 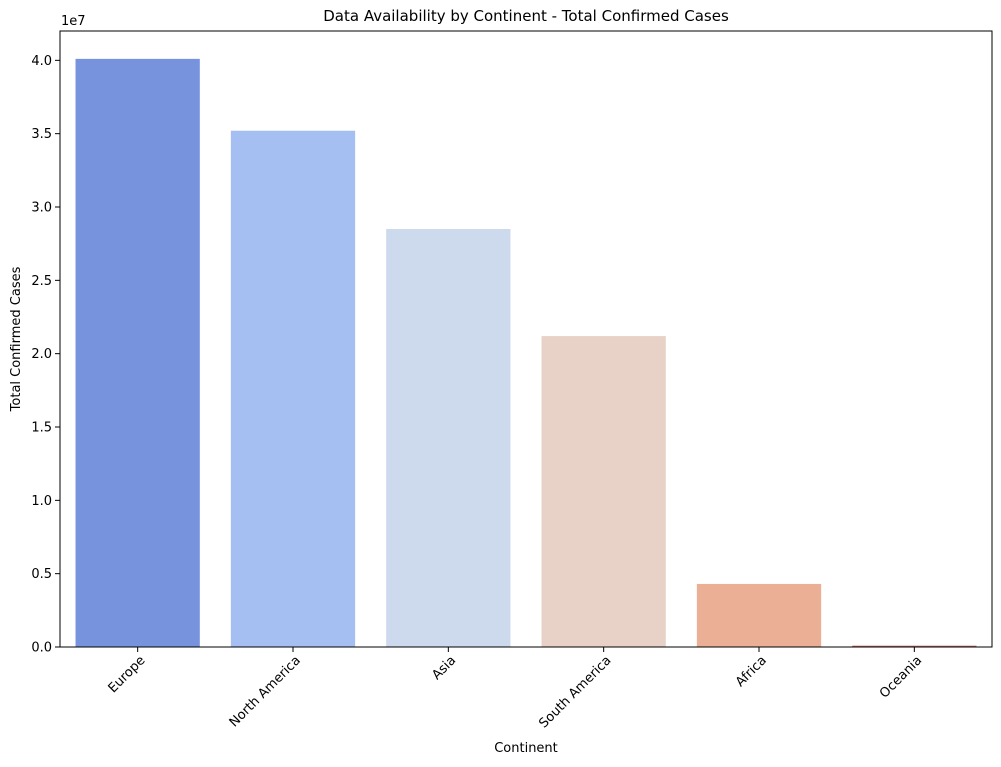 What do you see at coordinates (265, 691) in the screenshot?
I see `x-tick-label: North America` at bounding box center [265, 691].